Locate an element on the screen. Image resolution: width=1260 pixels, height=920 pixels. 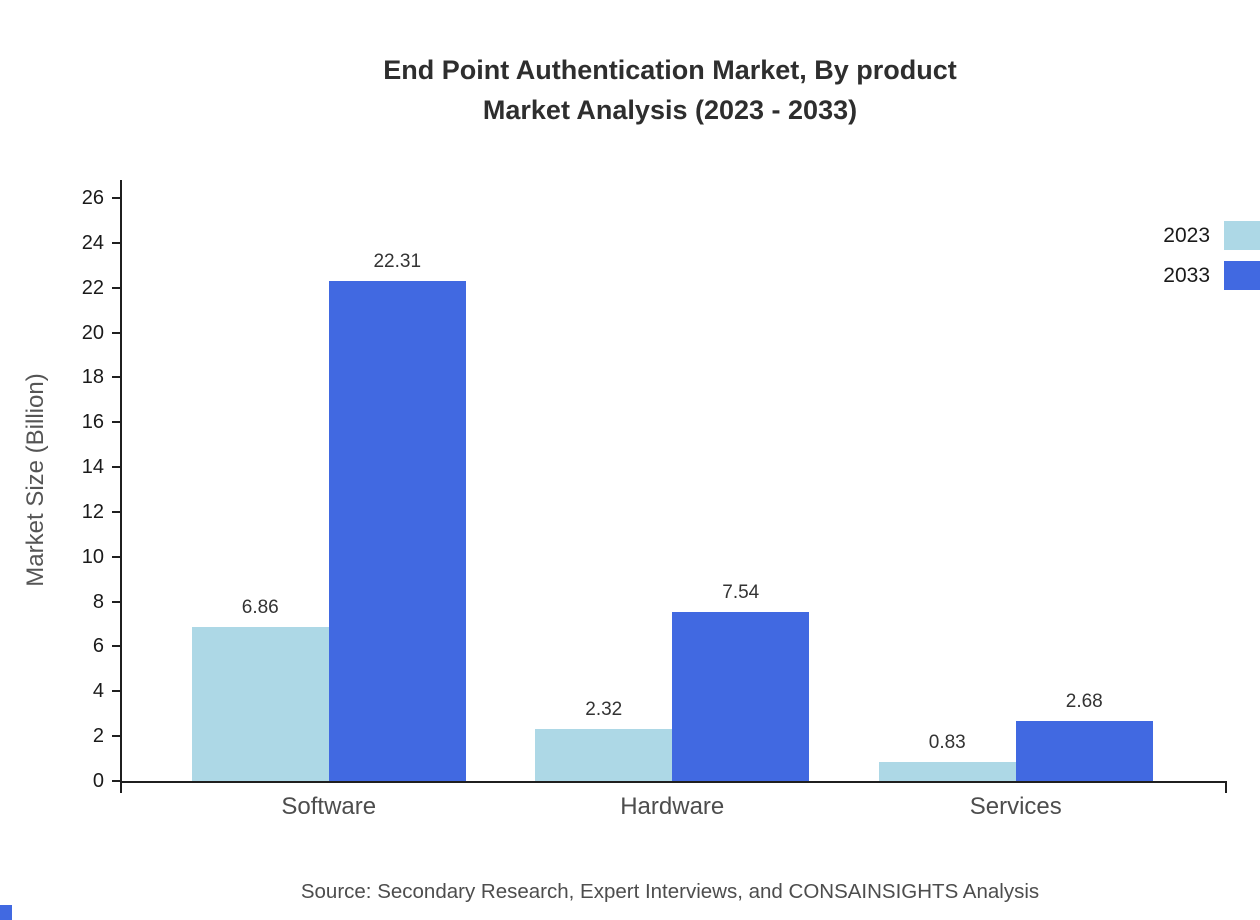
y-tick-label: 4 is located at coordinates (98, 691).